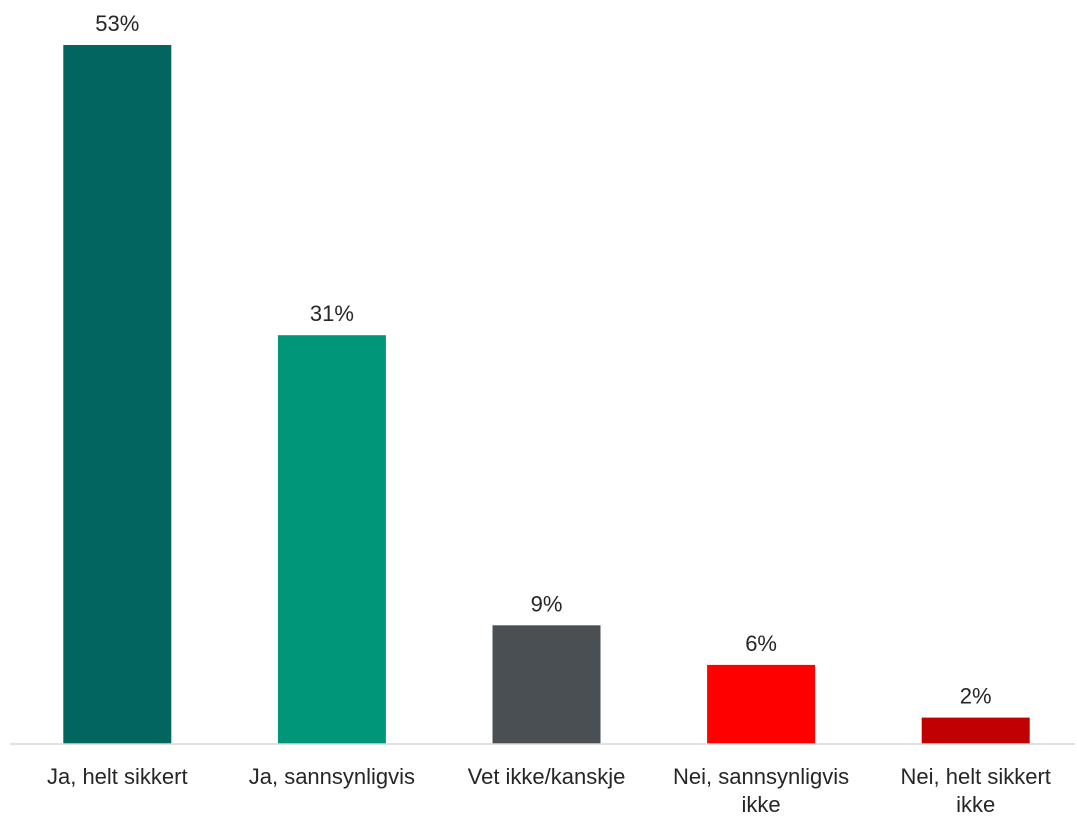 The height and width of the screenshot is (820, 1077). Describe the element at coordinates (117, 776) in the screenshot. I see `category-label-1: Ja, helt sikkert` at that location.